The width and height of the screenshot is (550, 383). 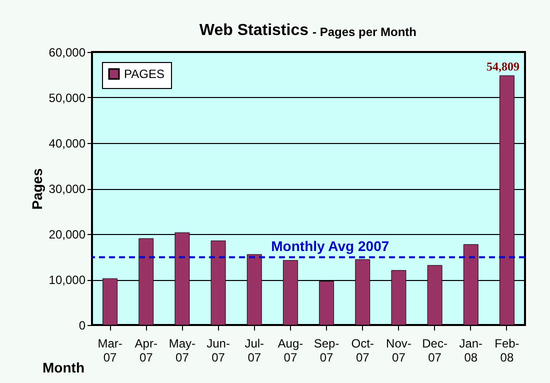 I want to click on legend-label: PAGES, so click(x=144, y=74).